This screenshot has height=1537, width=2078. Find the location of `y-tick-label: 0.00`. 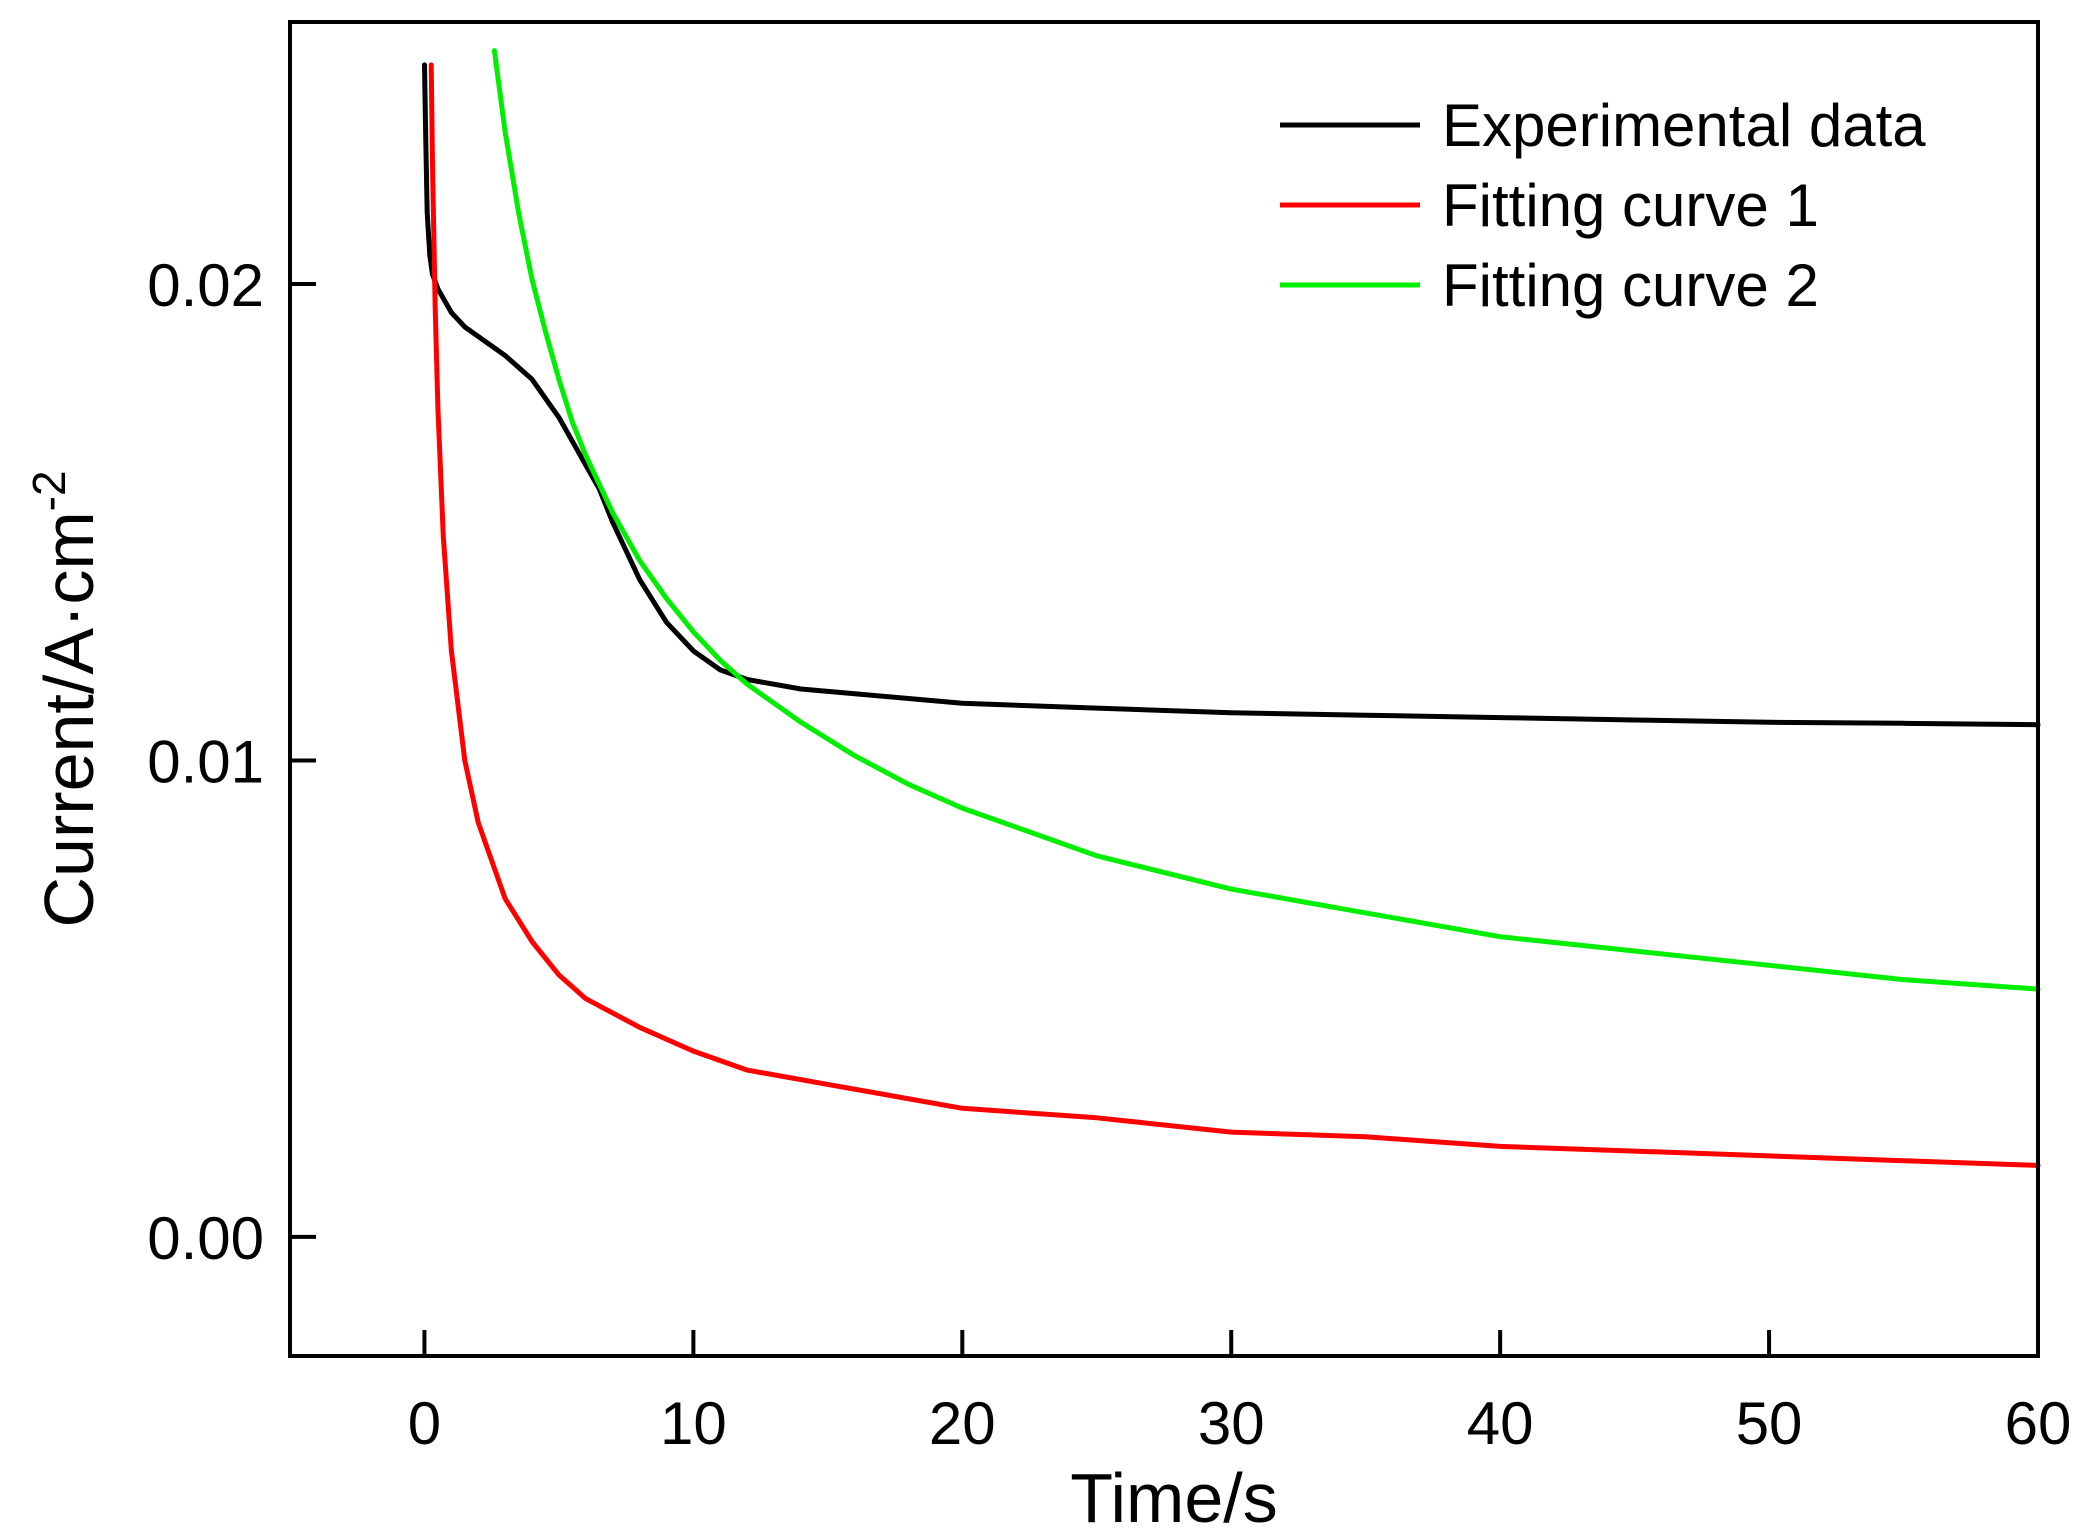

y-tick-label: 0.00 is located at coordinates (205, 1238).